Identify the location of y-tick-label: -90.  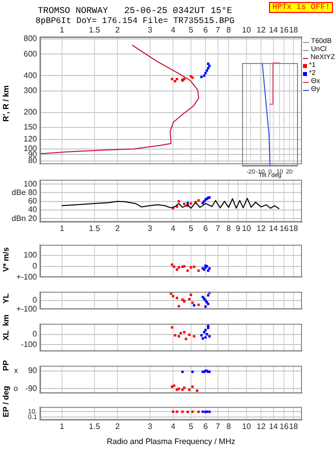
(31, 388).